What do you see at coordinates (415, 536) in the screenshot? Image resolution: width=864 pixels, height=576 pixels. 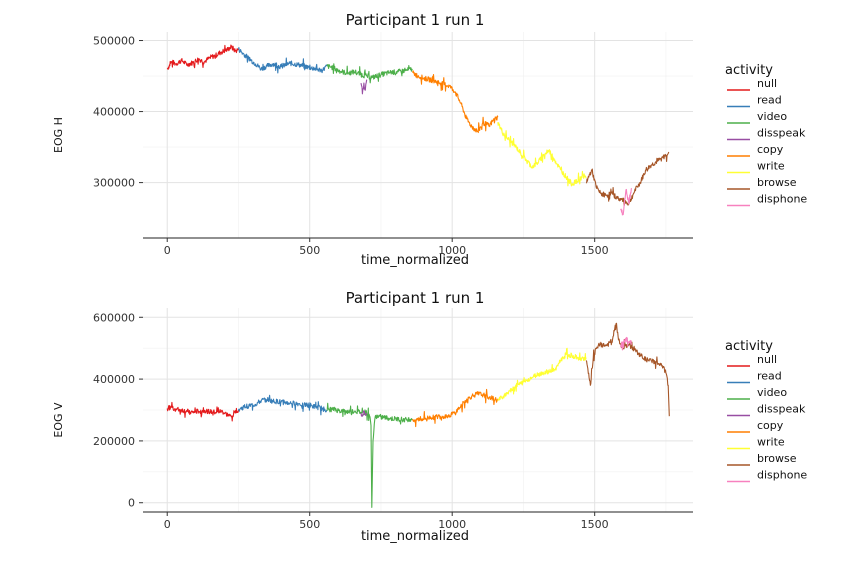 I see `x-axis-label-bottom: time_normalized` at bounding box center [415, 536].